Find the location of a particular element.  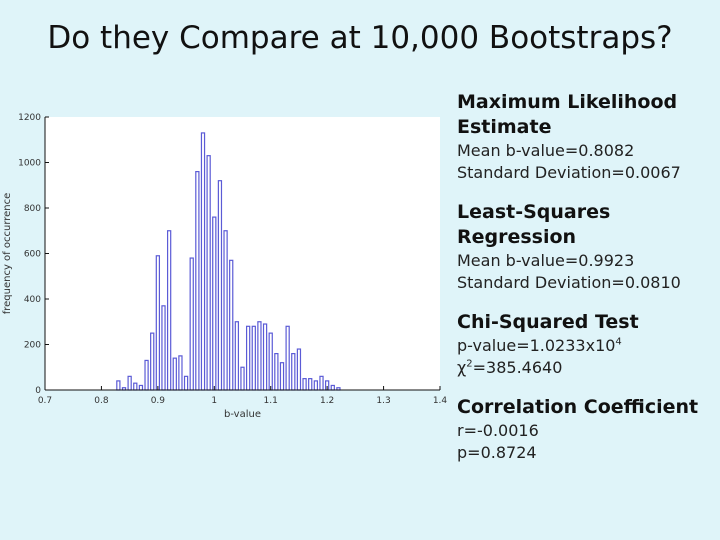

y-tick-label: 800 is located at coordinates (32, 209).